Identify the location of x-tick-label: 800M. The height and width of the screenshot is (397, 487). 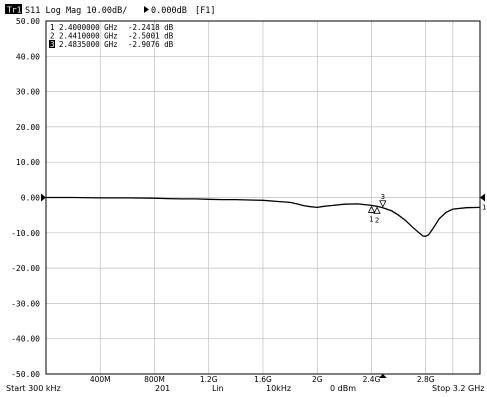
(154, 379).